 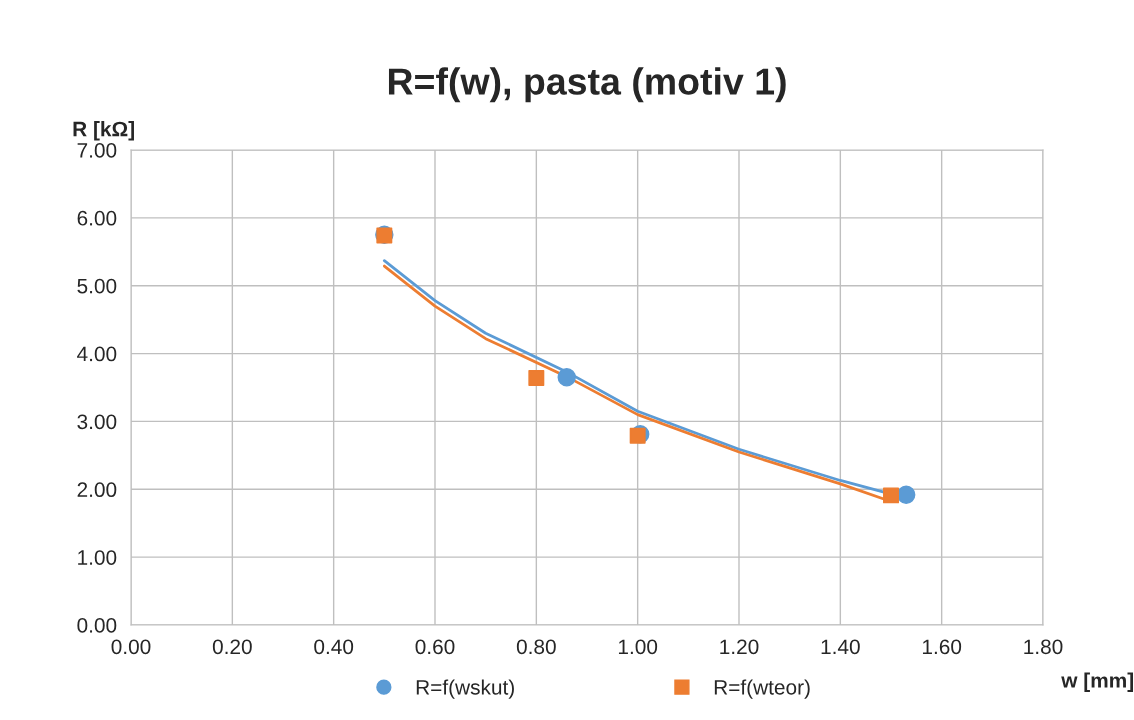 What do you see at coordinates (942, 647) in the screenshot?
I see `x-tick-label: 1.60` at bounding box center [942, 647].